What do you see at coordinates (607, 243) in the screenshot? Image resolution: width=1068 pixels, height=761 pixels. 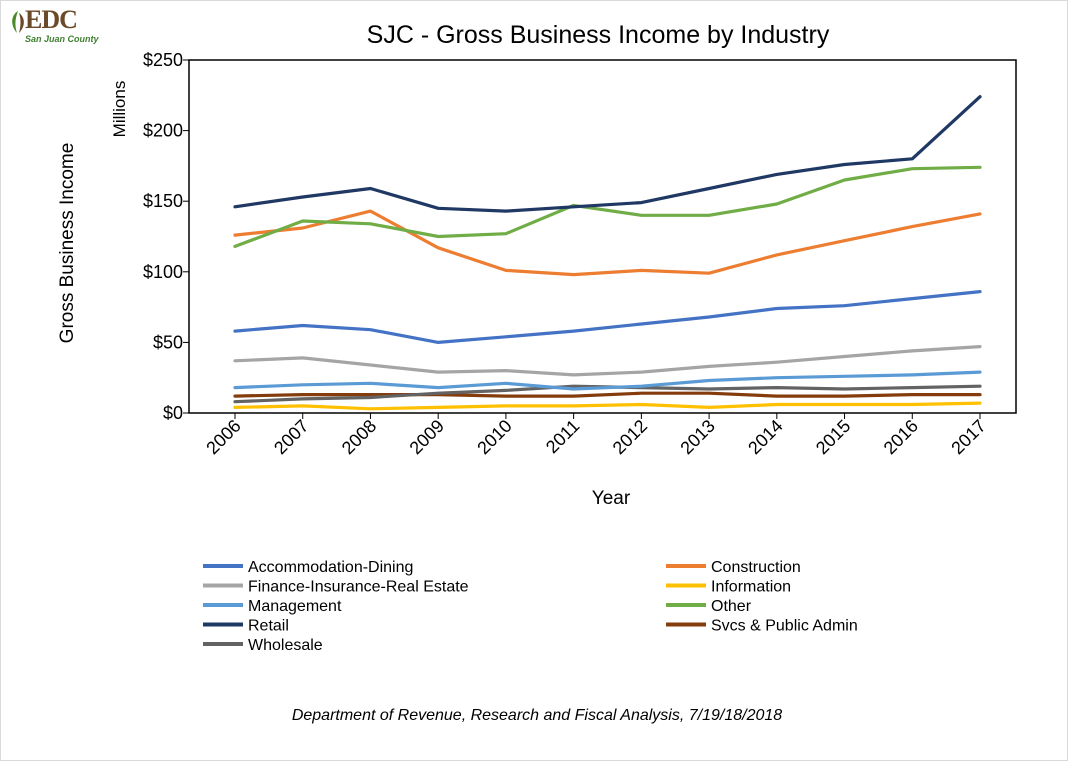 I see `series-line-construction` at bounding box center [607, 243].